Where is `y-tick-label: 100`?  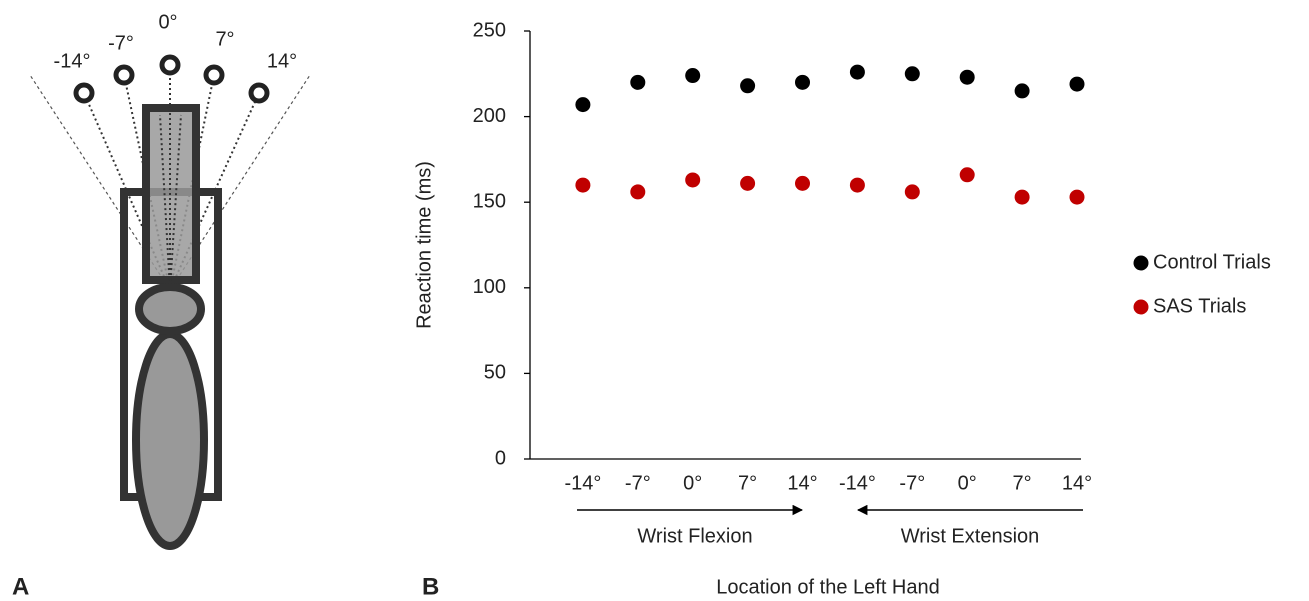 y-tick-label: 100 is located at coordinates (489, 287).